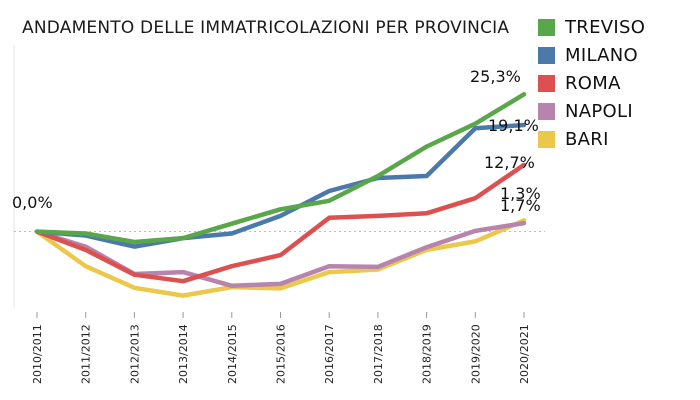 The image size is (700, 400). Describe the element at coordinates (587, 139) in the screenshot. I see `legend-label: BARI` at that location.